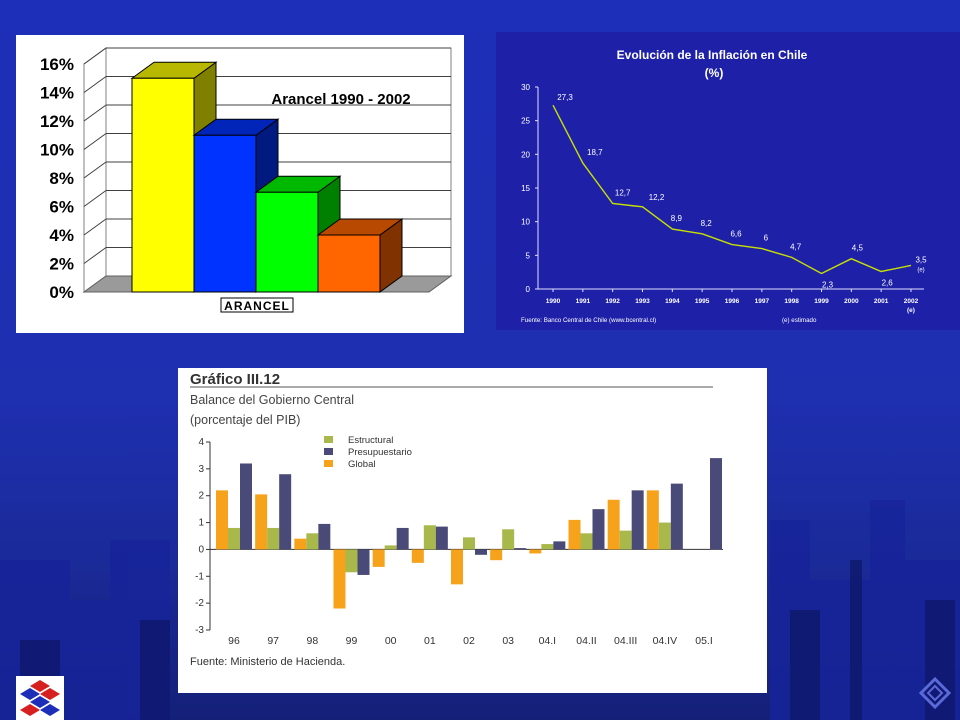 This screenshot has height=720, width=960. I want to click on x-tick-label: 04.I, so click(548, 641).